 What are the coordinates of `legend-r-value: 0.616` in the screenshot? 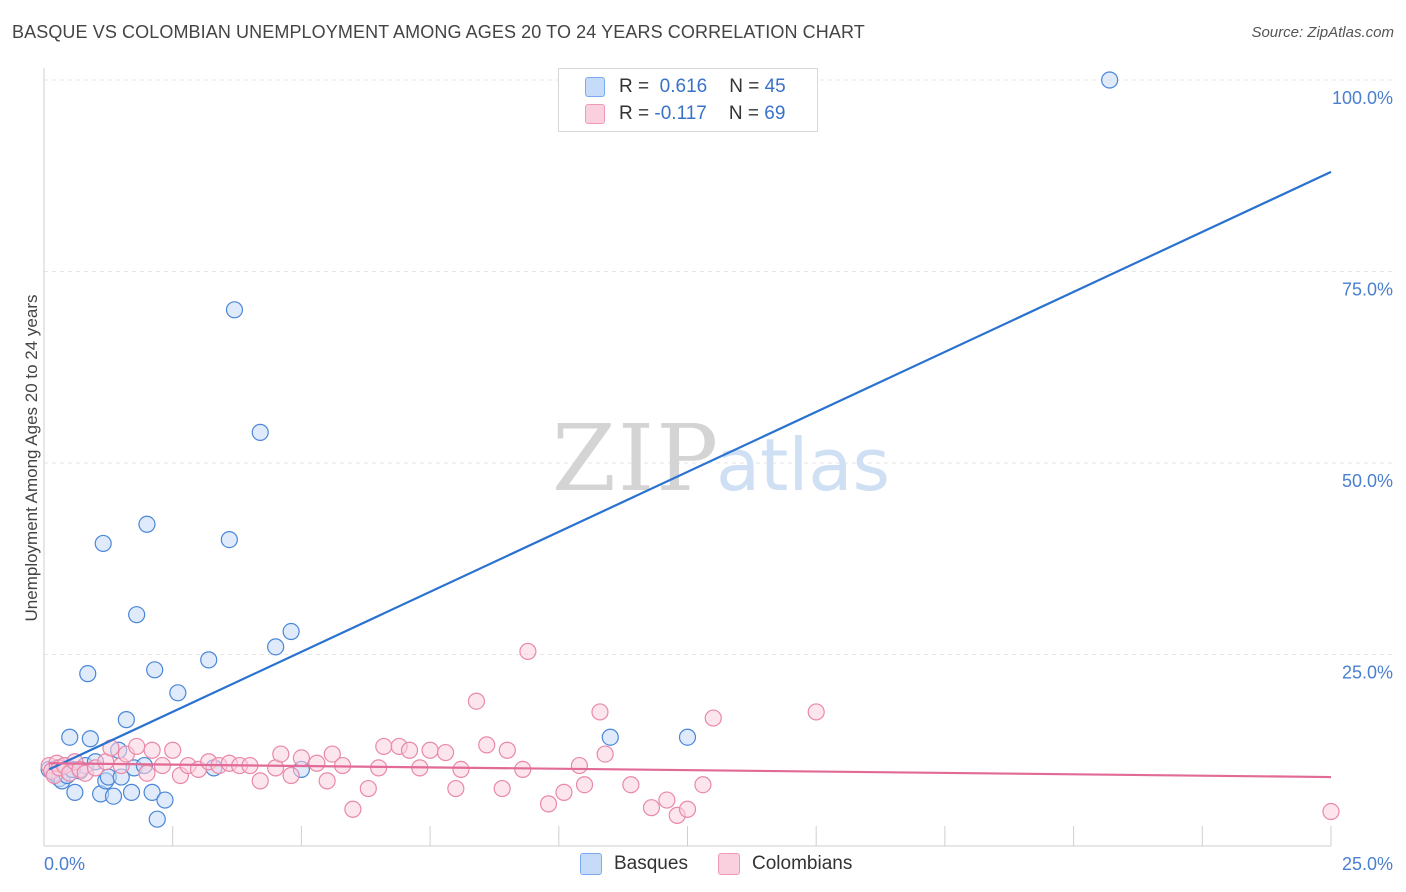 It's located at (683, 86).